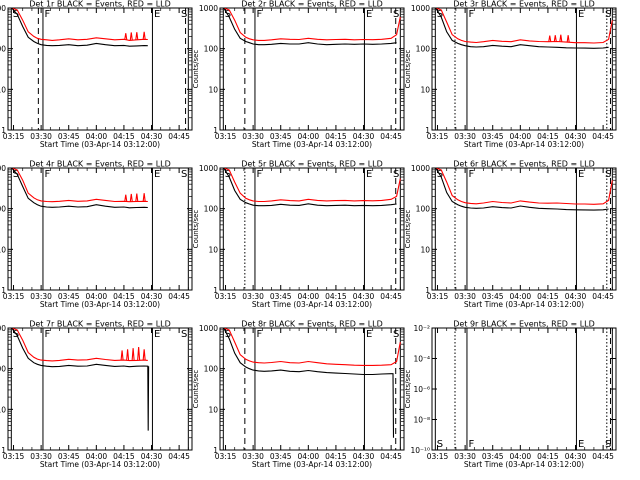  I want to click on panel-title: Det 8r BLACK = Events, RED = LLD, so click(312, 324).